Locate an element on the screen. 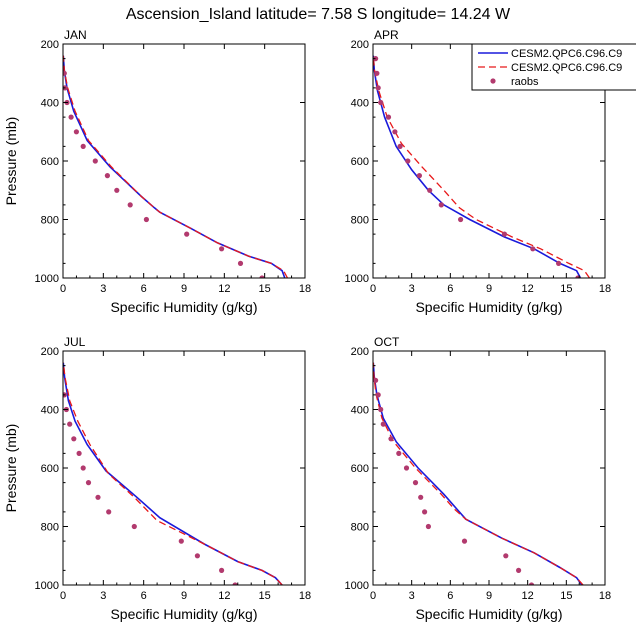 This screenshot has height=639, width=636. plot-frame is located at coordinates (184, 161).